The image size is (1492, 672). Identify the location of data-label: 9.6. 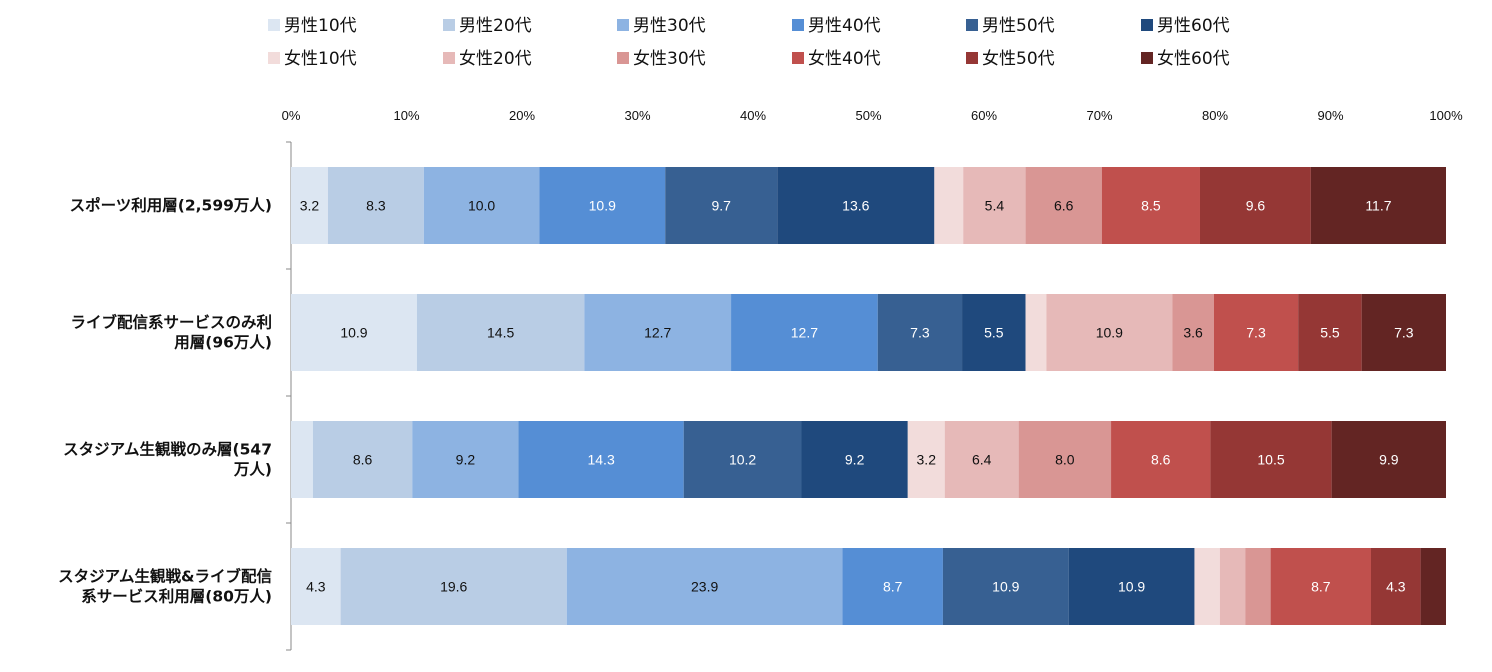
(1256, 206).